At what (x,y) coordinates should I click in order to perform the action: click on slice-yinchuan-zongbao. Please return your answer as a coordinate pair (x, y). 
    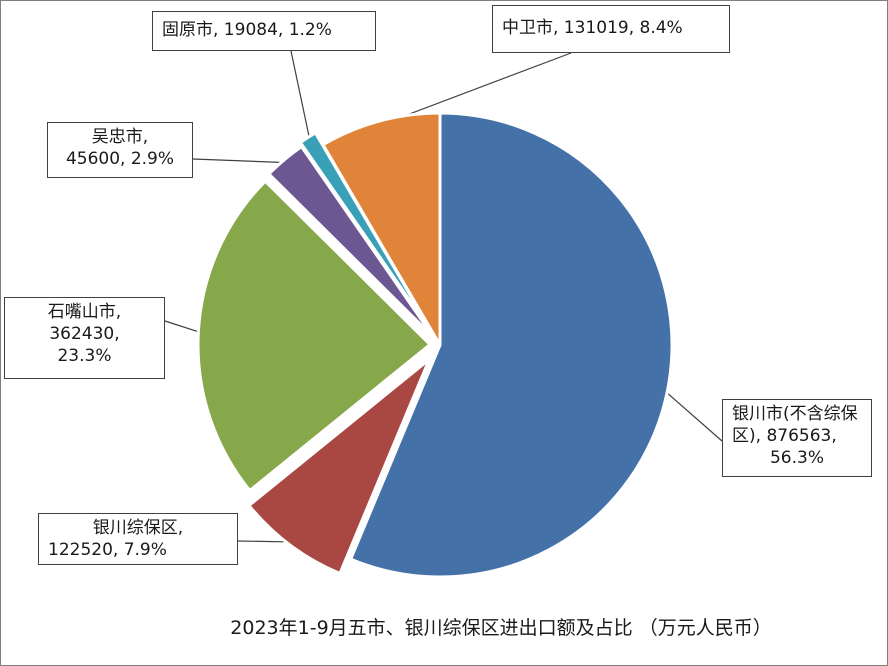
    Looking at the image, I should click on (339, 466).